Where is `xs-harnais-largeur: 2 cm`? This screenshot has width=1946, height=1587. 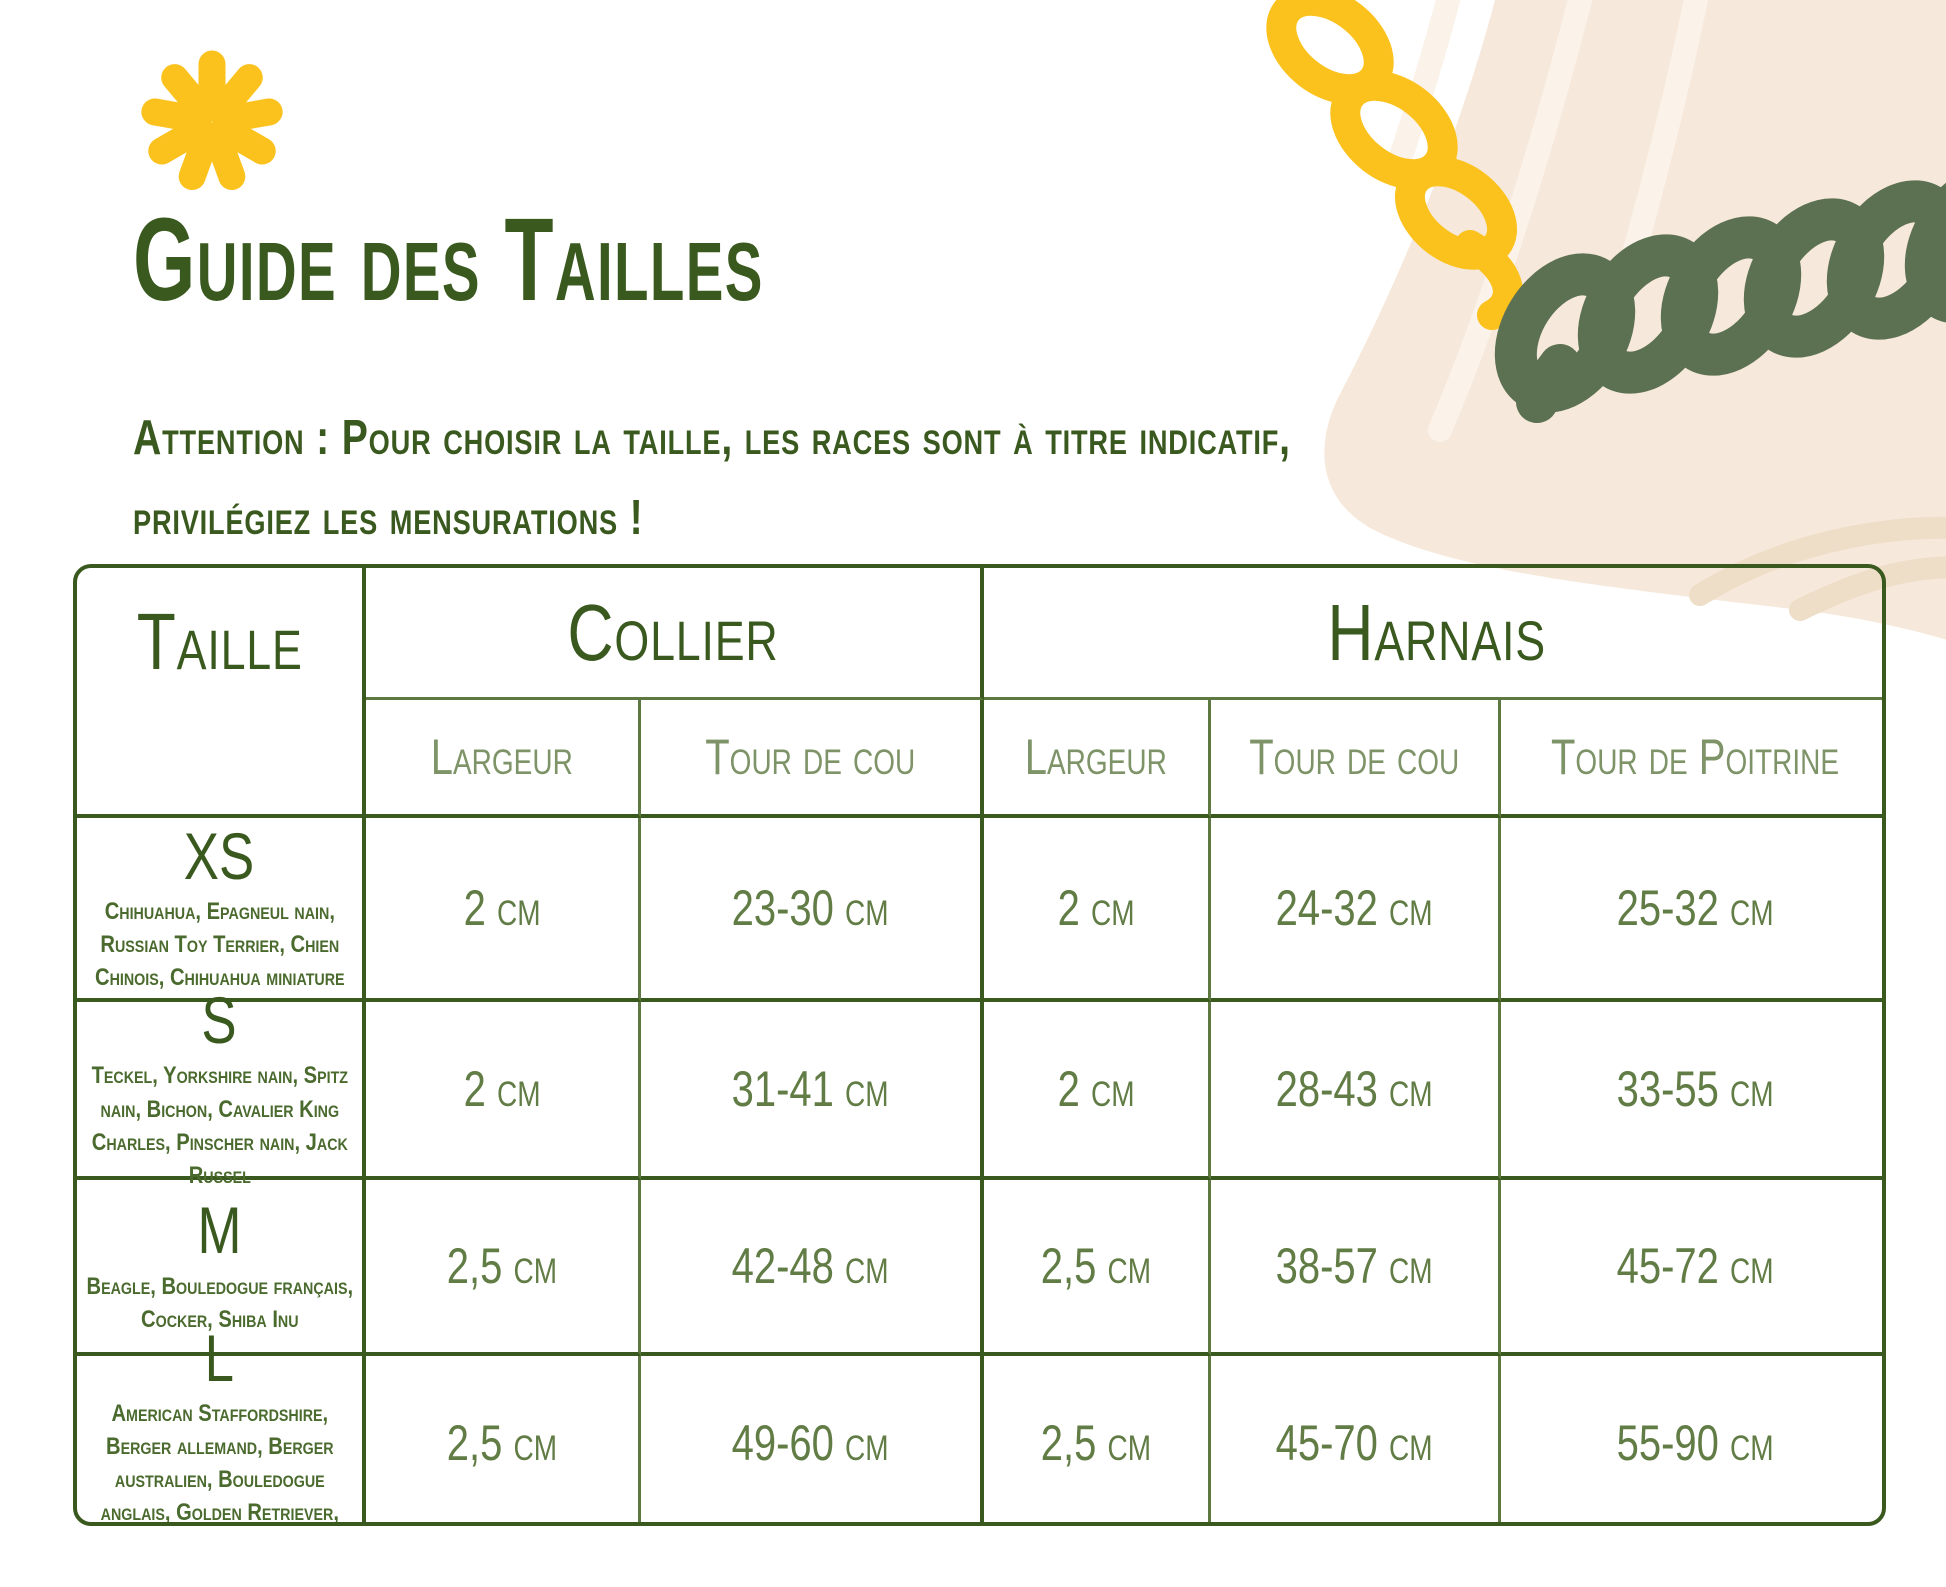
xs-harnais-largeur: 2 cm is located at coordinates (1097, 910).